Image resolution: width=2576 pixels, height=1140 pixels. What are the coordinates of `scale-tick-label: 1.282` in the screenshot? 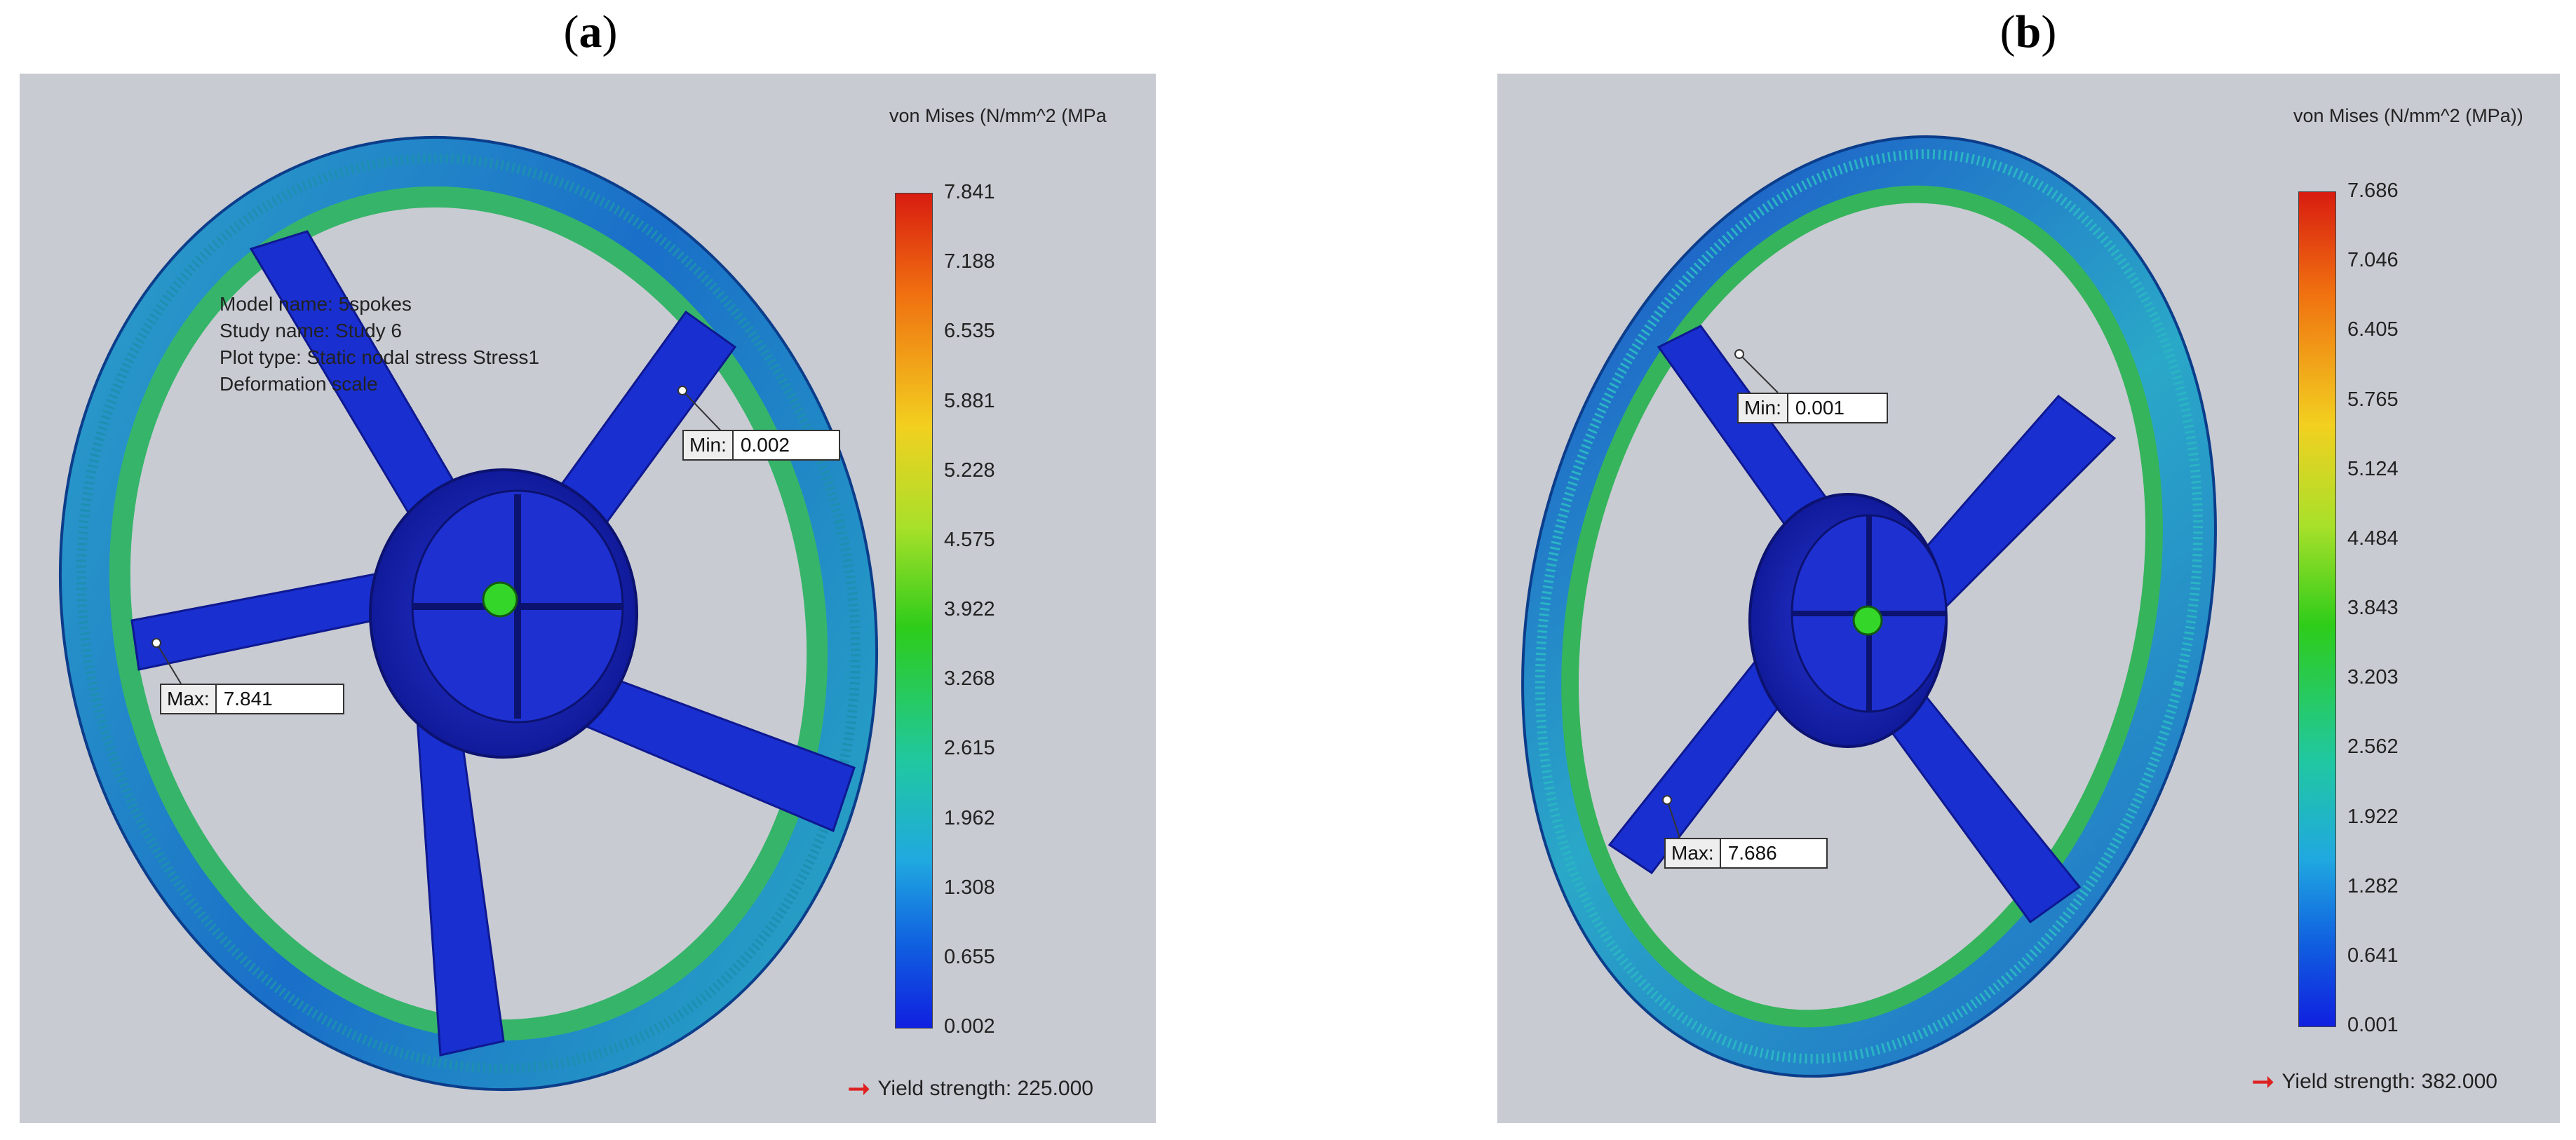 It's located at (2373, 885).